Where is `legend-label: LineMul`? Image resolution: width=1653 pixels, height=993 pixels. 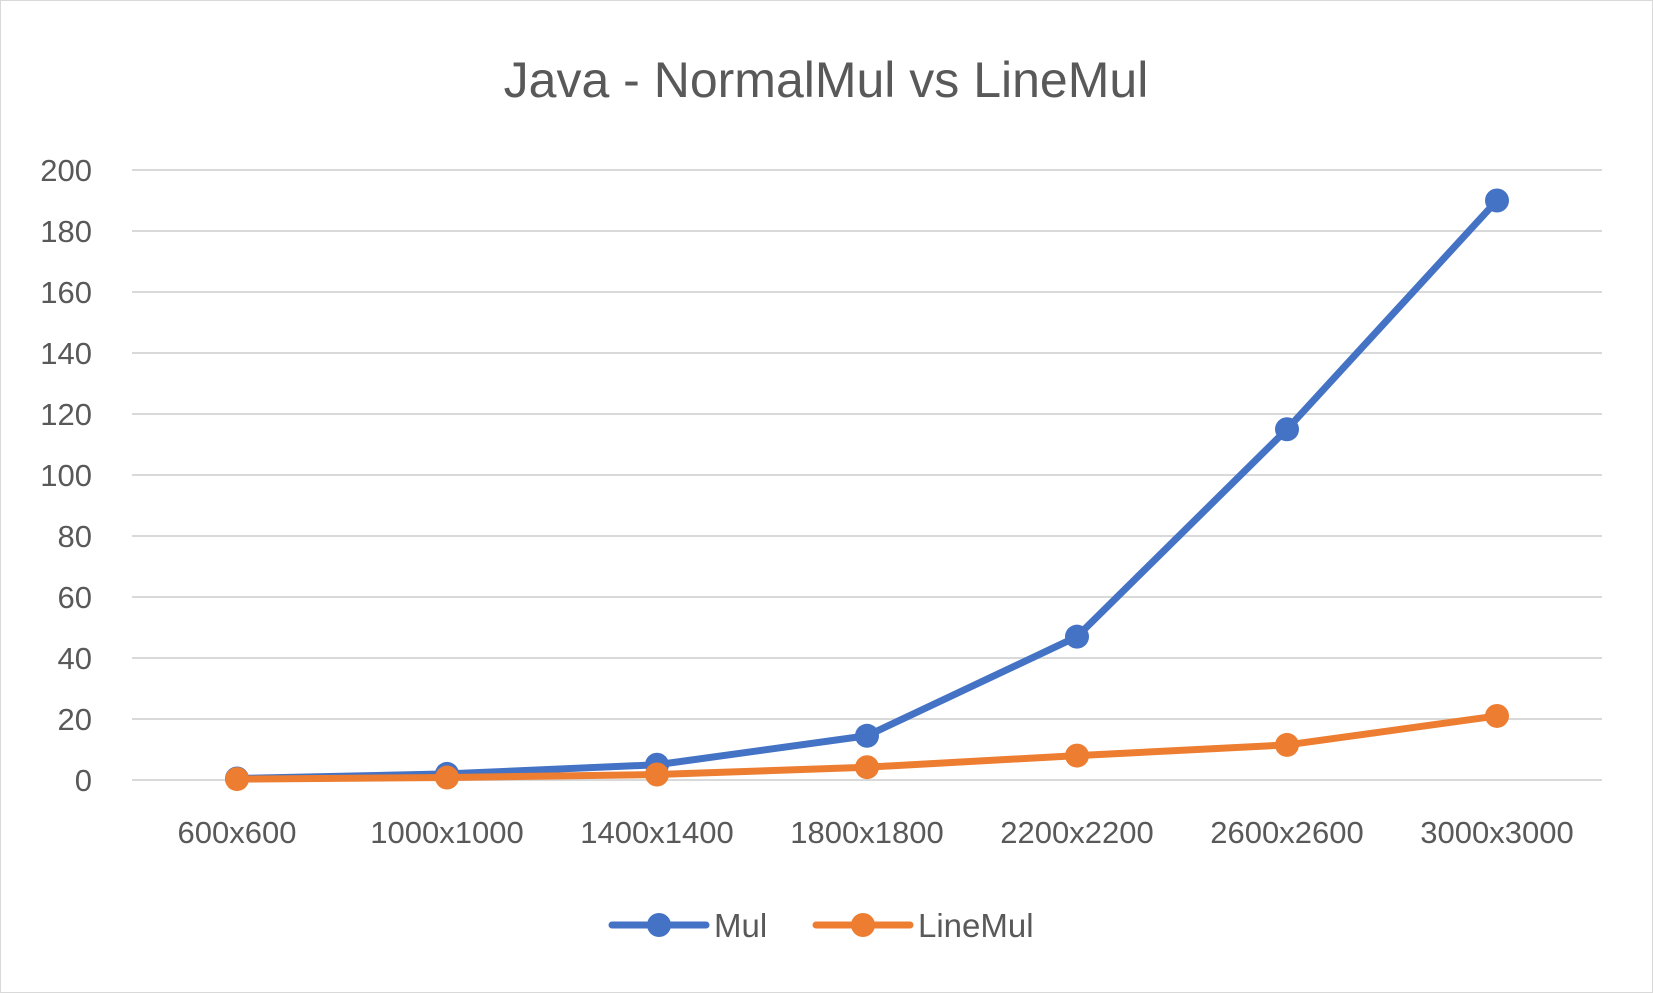 legend-label: LineMul is located at coordinates (976, 925).